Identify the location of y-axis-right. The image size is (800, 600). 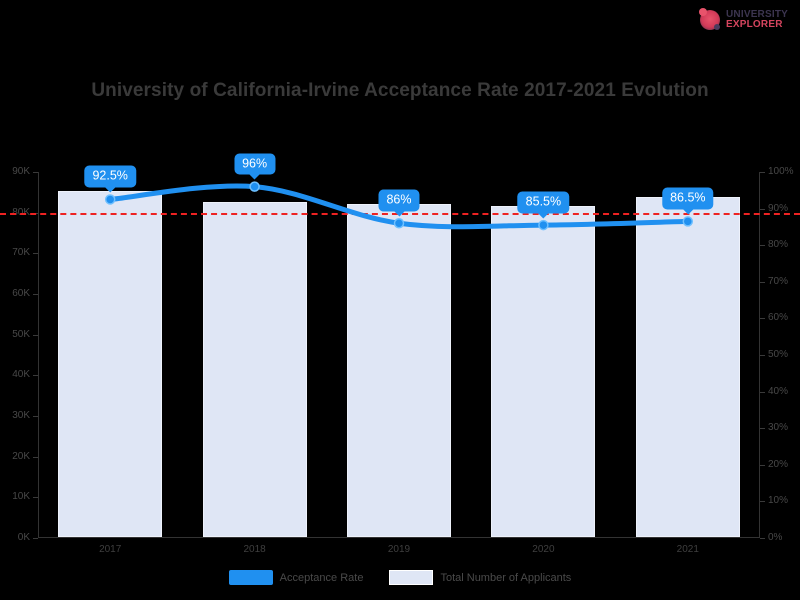
(759, 355).